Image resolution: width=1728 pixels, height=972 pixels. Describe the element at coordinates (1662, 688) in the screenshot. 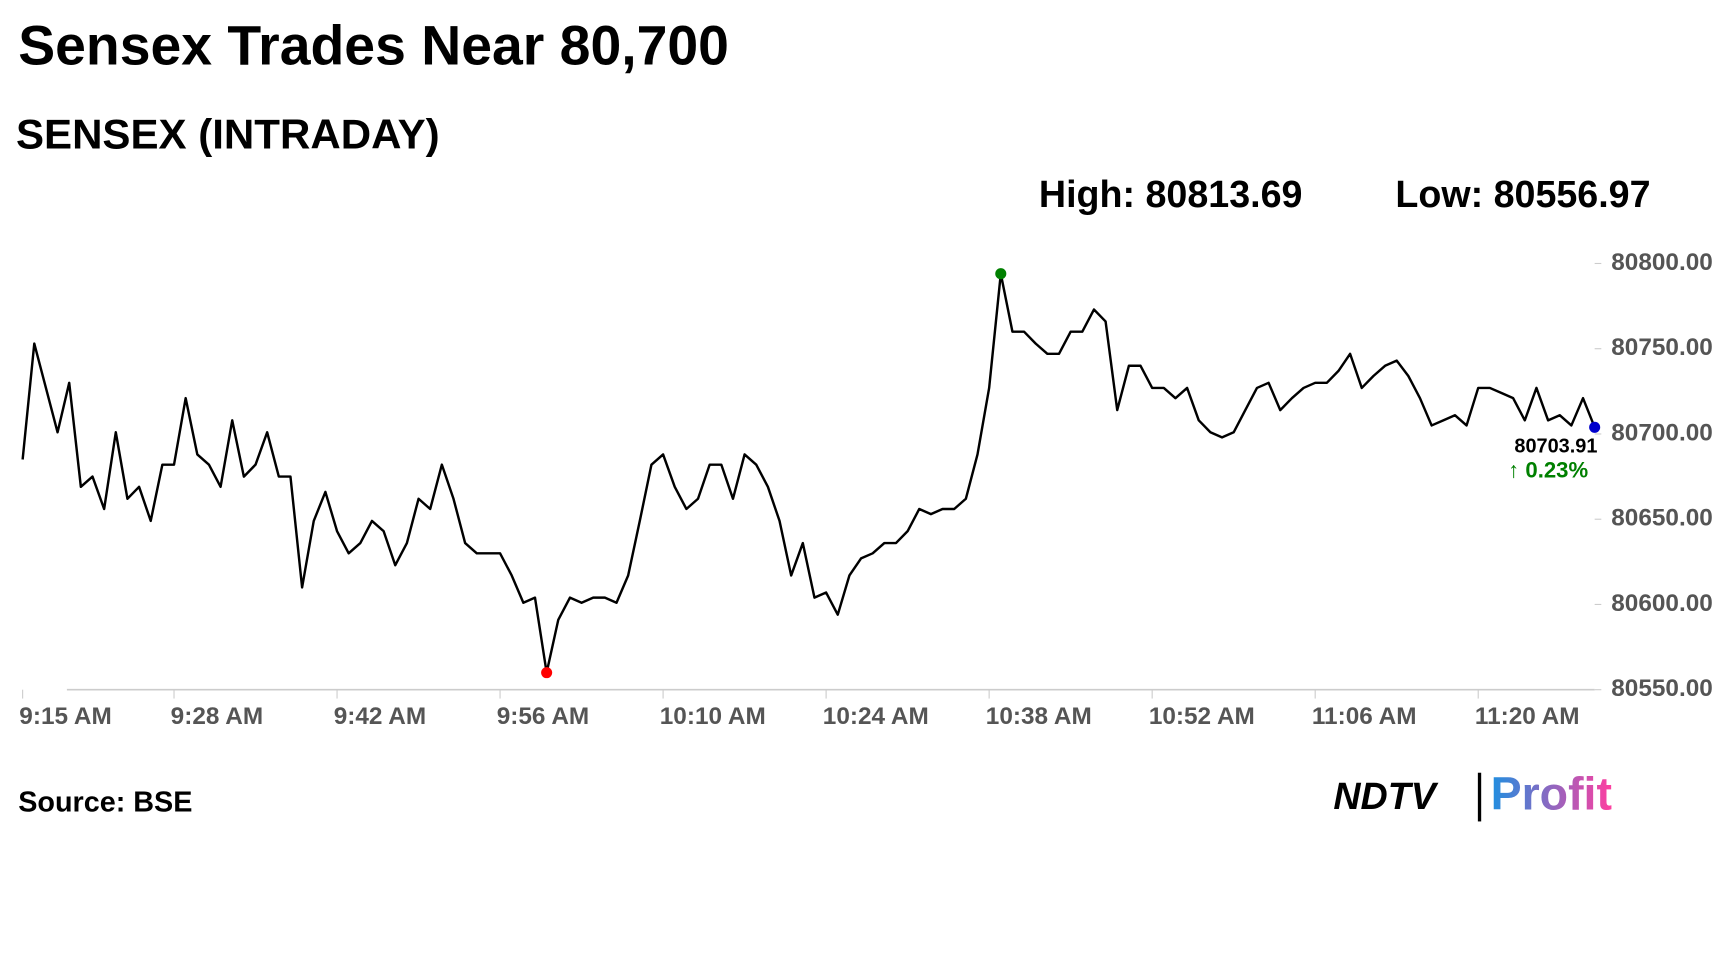

I see `y-tick-label: 80550.00` at that location.